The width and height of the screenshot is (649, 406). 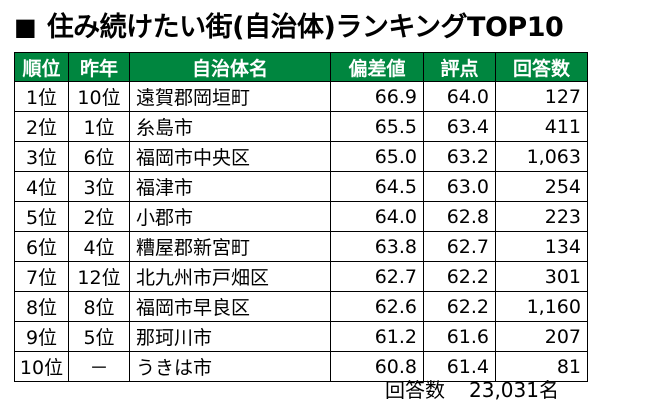 I want to click on table-row: 10位－うきは市 60.8 61.4 81, so click(x=301, y=366).